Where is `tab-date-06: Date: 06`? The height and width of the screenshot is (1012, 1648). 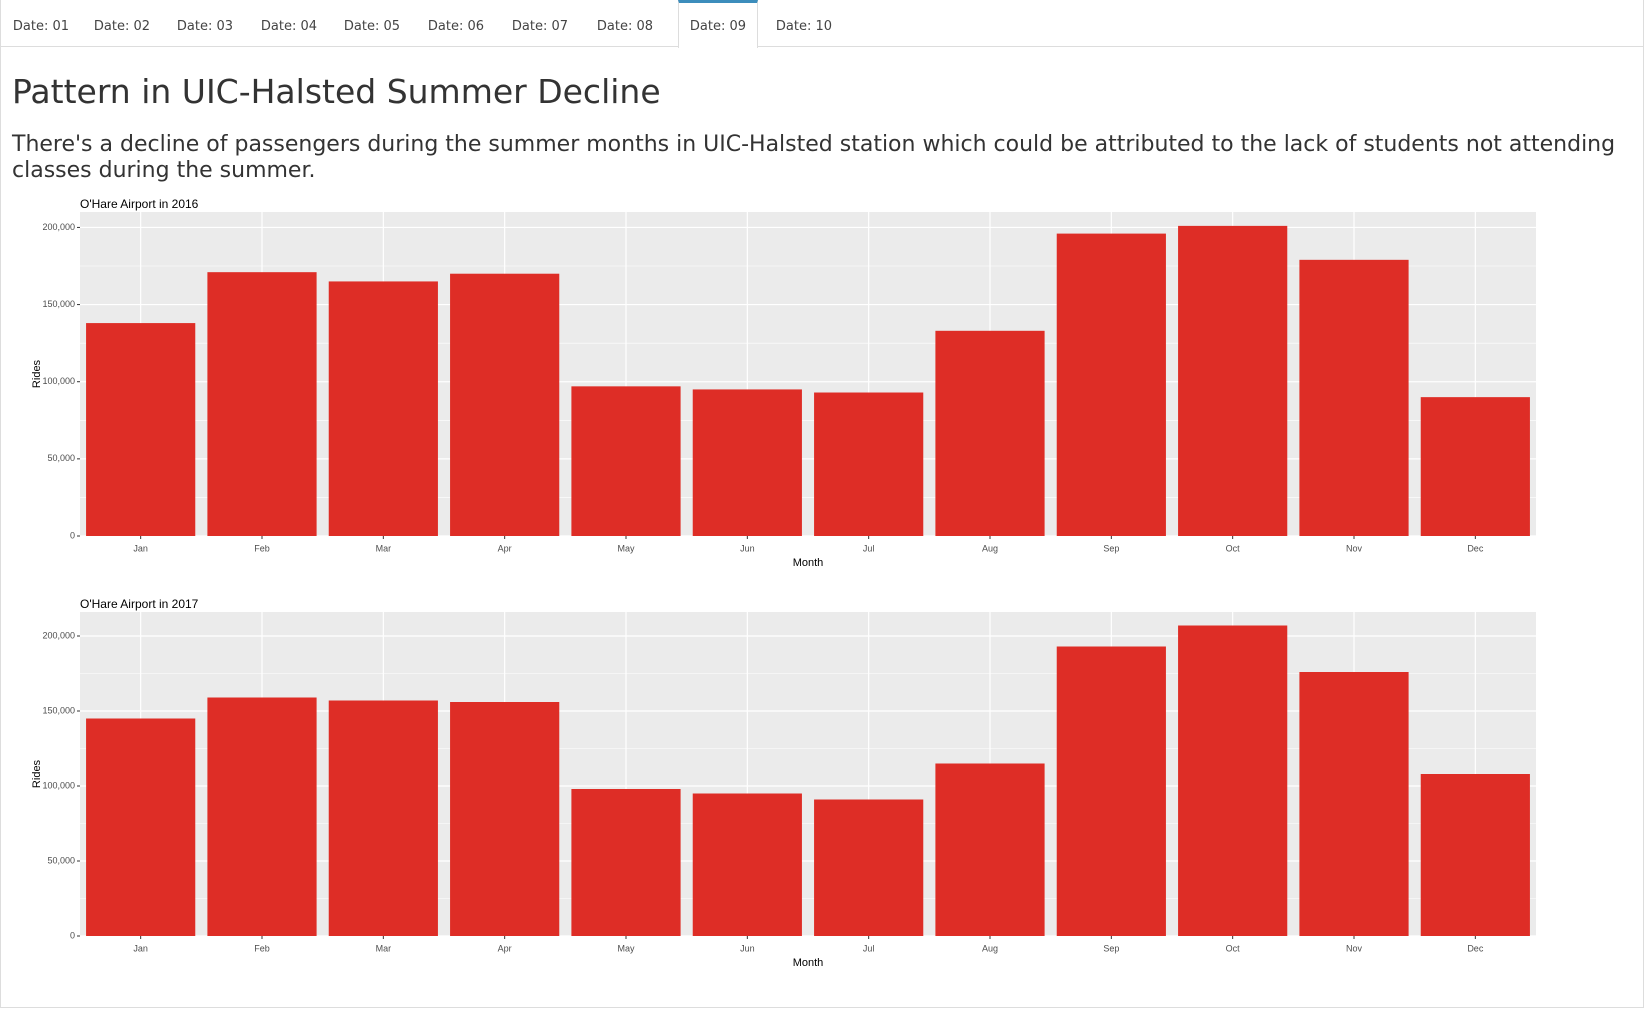
tab-date-06: Date: 06 is located at coordinates (456, 26).